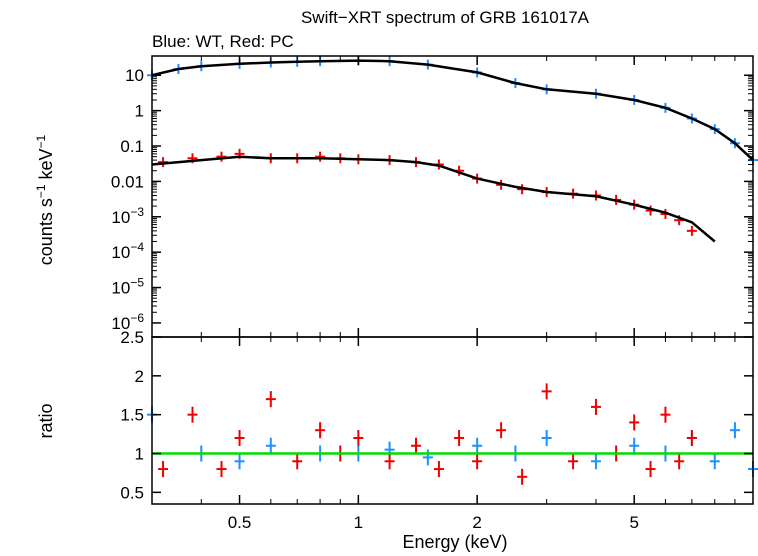  I want to click on chart-subtitle: Blue: WT, Red: PC, so click(223, 41).